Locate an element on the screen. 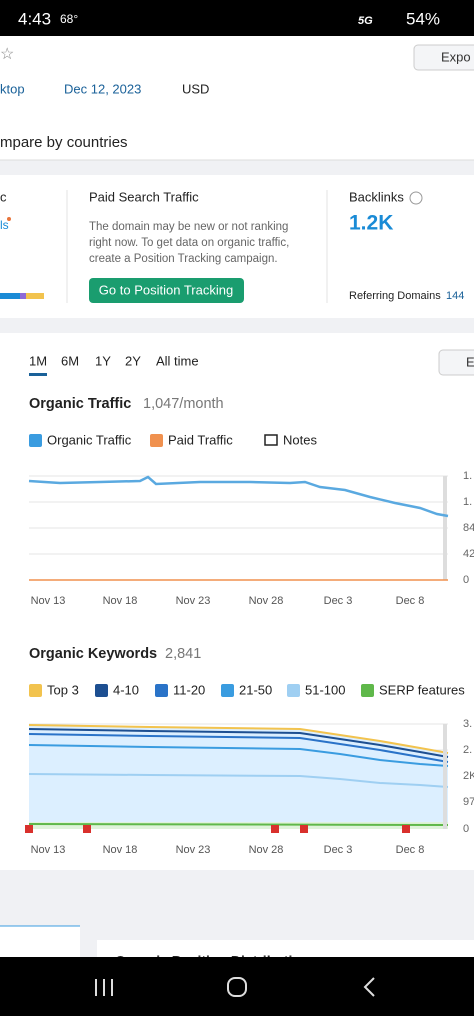  keyword-lines is located at coordinates (238, 775).